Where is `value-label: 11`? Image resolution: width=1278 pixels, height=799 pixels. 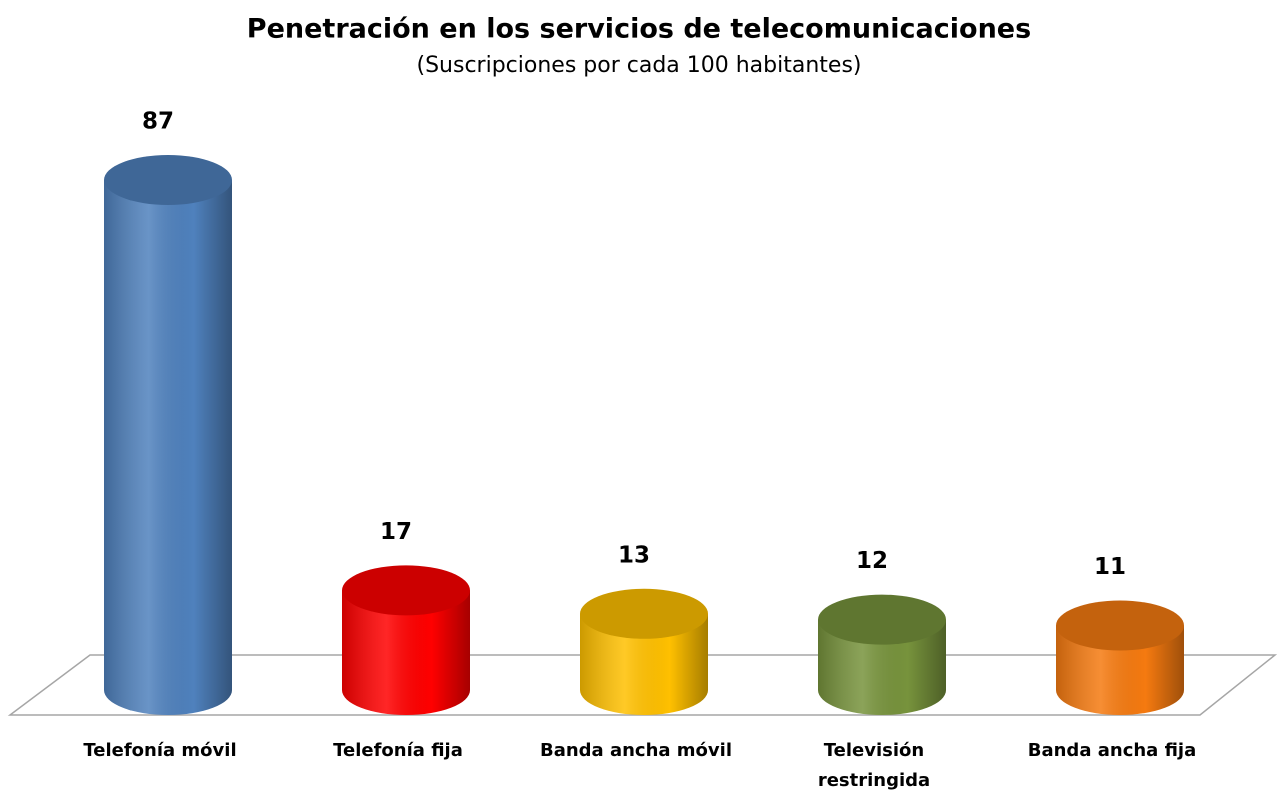
value-label: 11 is located at coordinates (1110, 567).